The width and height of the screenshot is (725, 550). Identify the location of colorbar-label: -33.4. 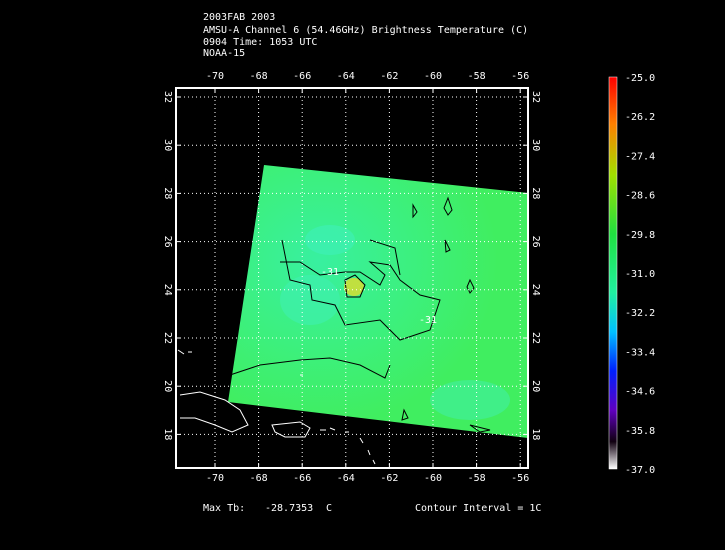
(640, 352).